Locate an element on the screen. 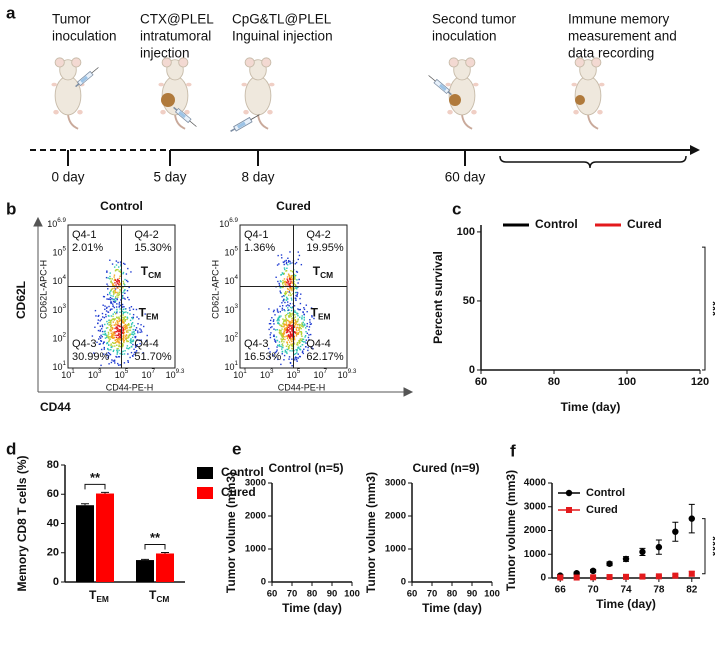  y-tick-label: 0 is located at coordinates (403, 582).